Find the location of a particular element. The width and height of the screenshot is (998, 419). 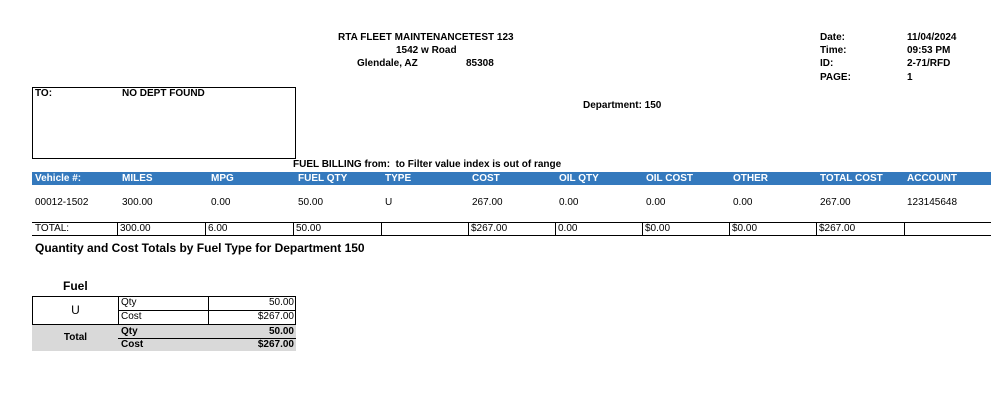

totals-row is located at coordinates (511, 229).